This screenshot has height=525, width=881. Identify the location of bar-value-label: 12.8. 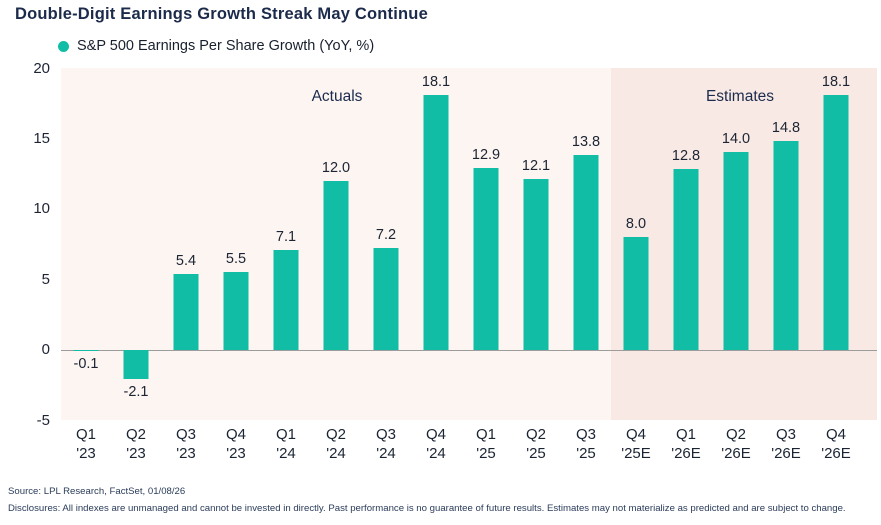
(686, 156).